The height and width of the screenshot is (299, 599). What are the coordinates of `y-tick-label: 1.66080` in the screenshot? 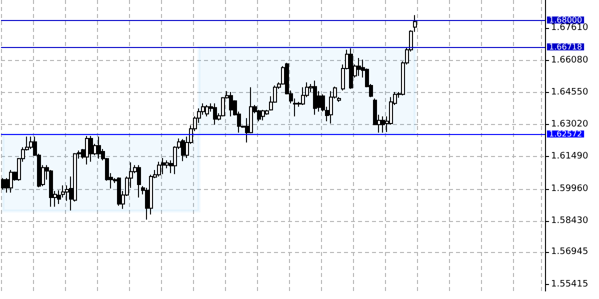 It's located at (569, 60).